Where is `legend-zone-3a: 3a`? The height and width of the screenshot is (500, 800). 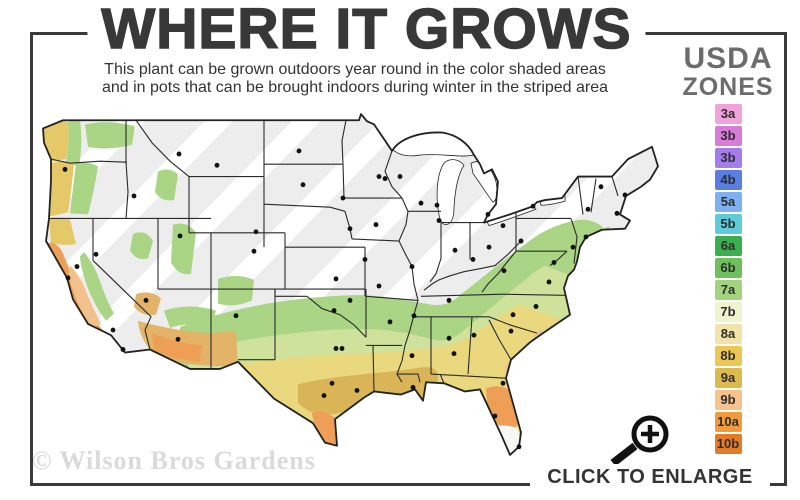
legend-zone-3a: 3a is located at coordinates (728, 114).